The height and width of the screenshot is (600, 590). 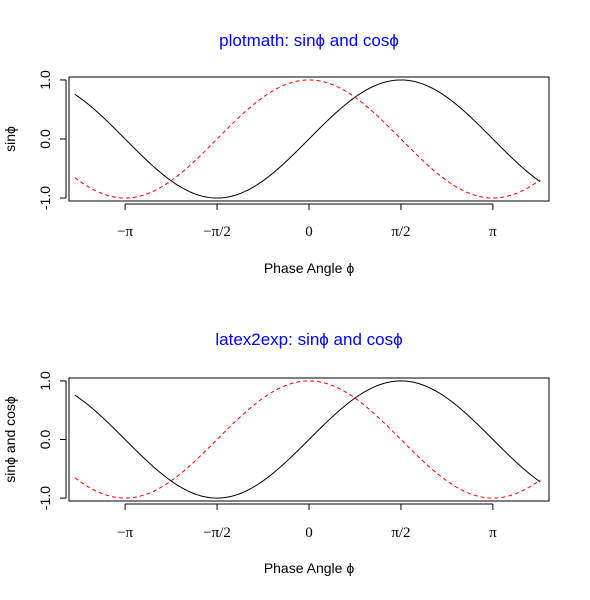 I want to click on chart-title: plotmath: sinϕ and cosϕ, so click(x=309, y=40).